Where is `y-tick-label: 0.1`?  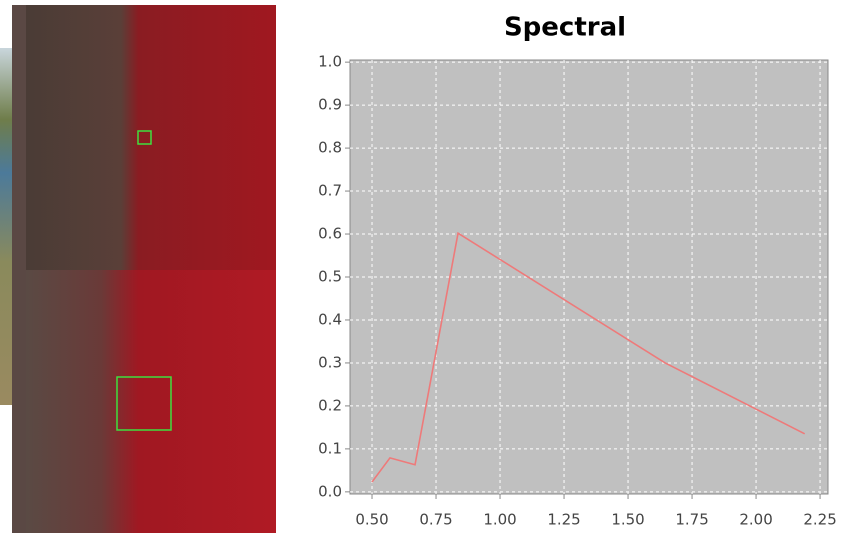
y-tick-label: 0.1 is located at coordinates (330, 448).